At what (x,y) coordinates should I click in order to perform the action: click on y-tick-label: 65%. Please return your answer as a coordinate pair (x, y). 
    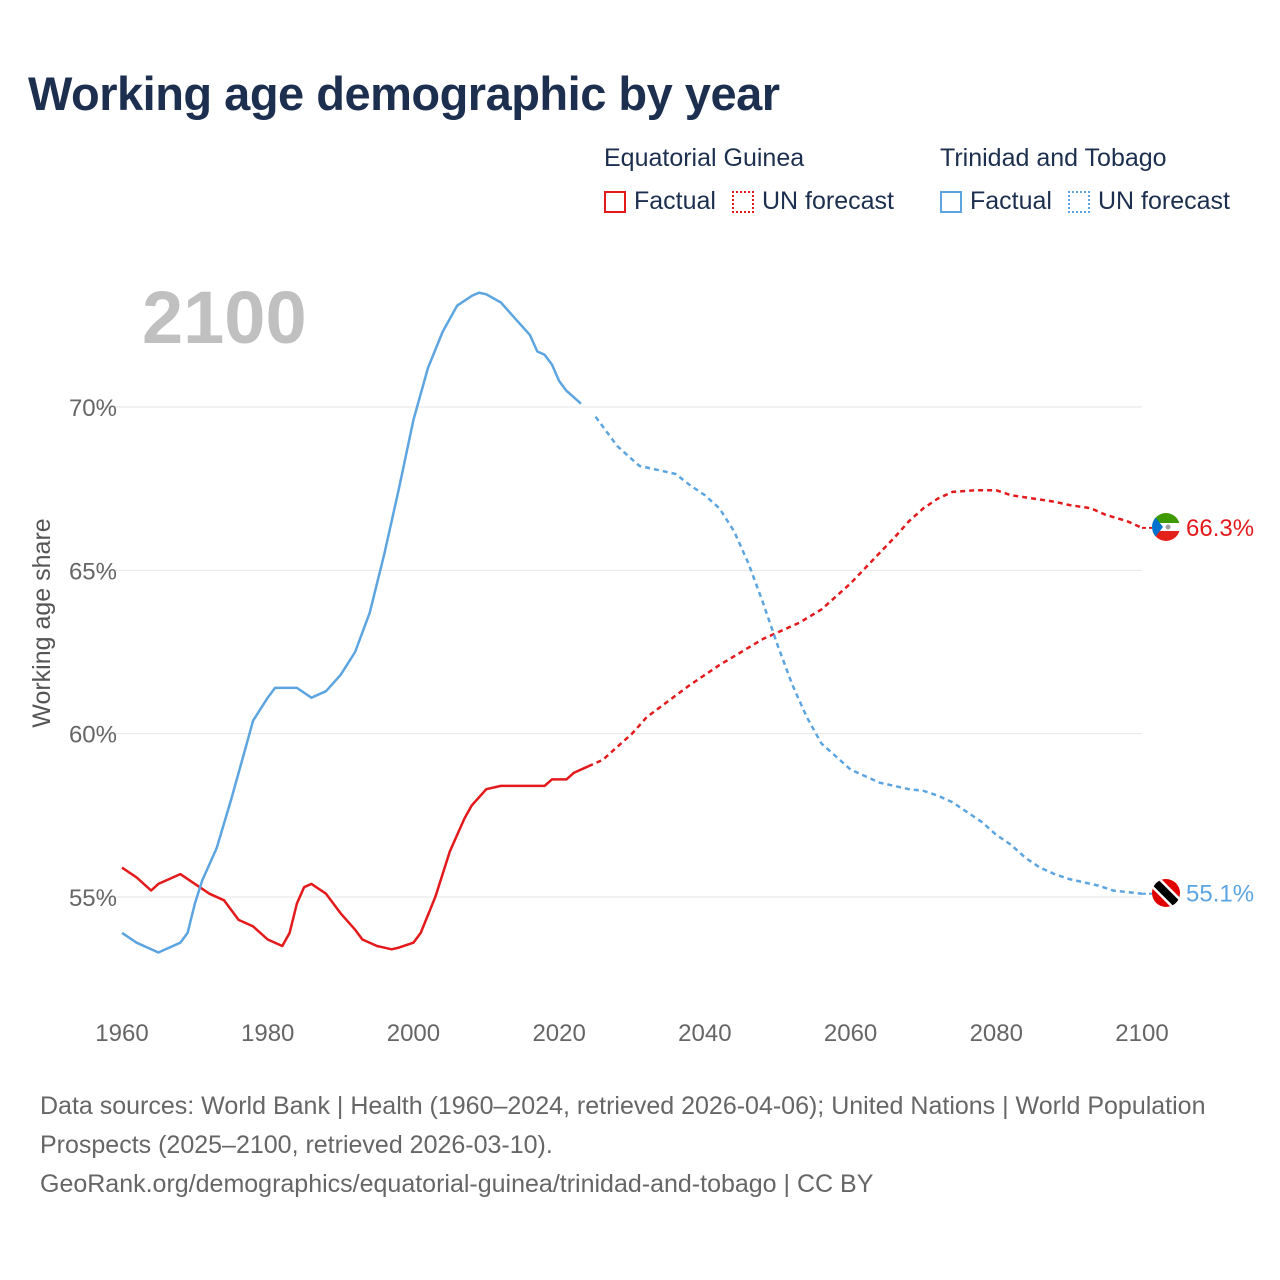
    Looking at the image, I should click on (93, 571).